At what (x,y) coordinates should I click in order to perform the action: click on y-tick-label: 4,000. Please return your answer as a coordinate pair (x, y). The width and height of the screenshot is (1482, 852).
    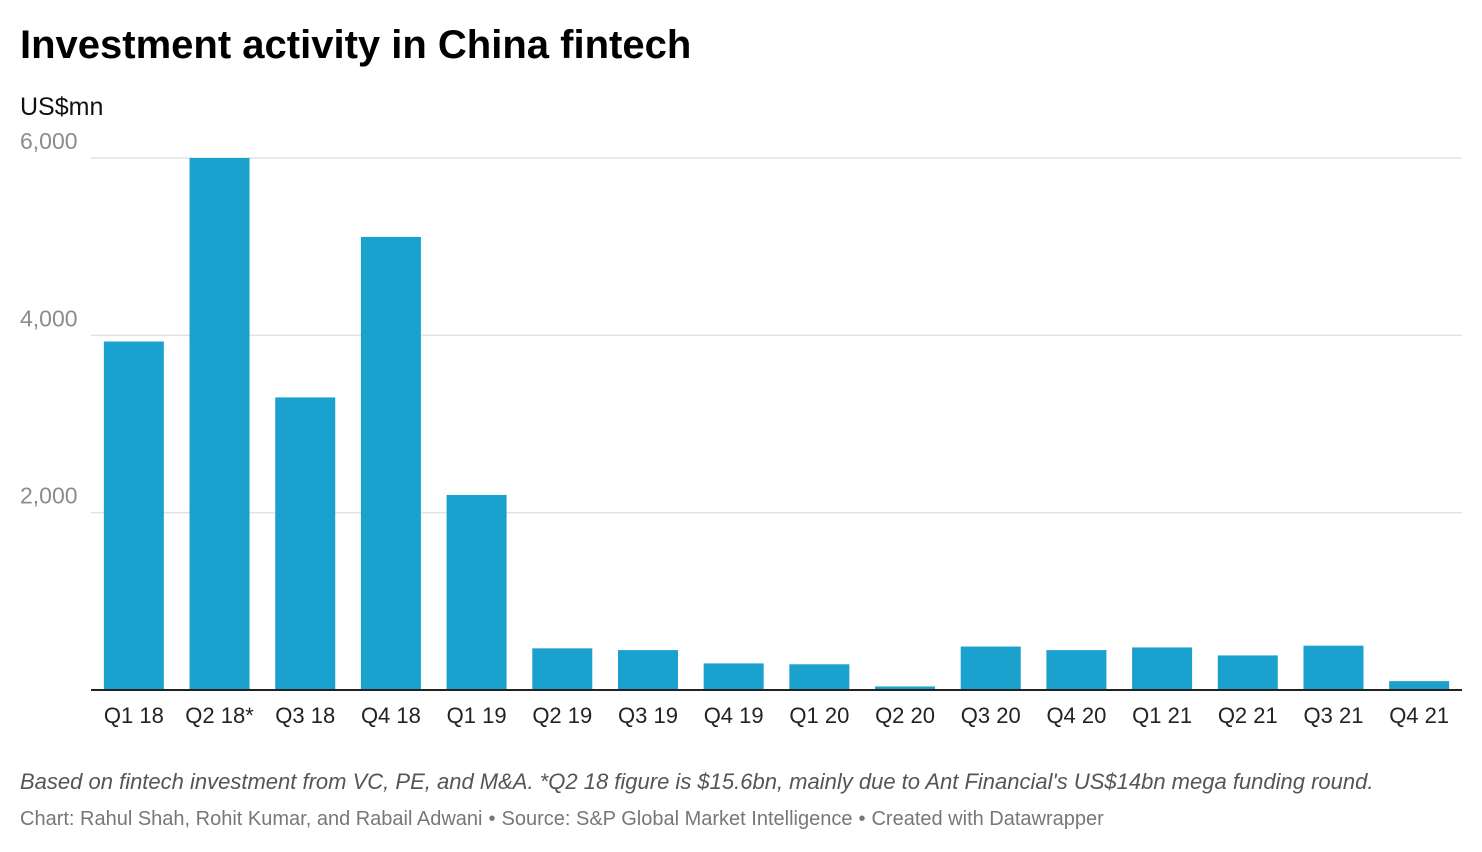
    Looking at the image, I should click on (49, 318).